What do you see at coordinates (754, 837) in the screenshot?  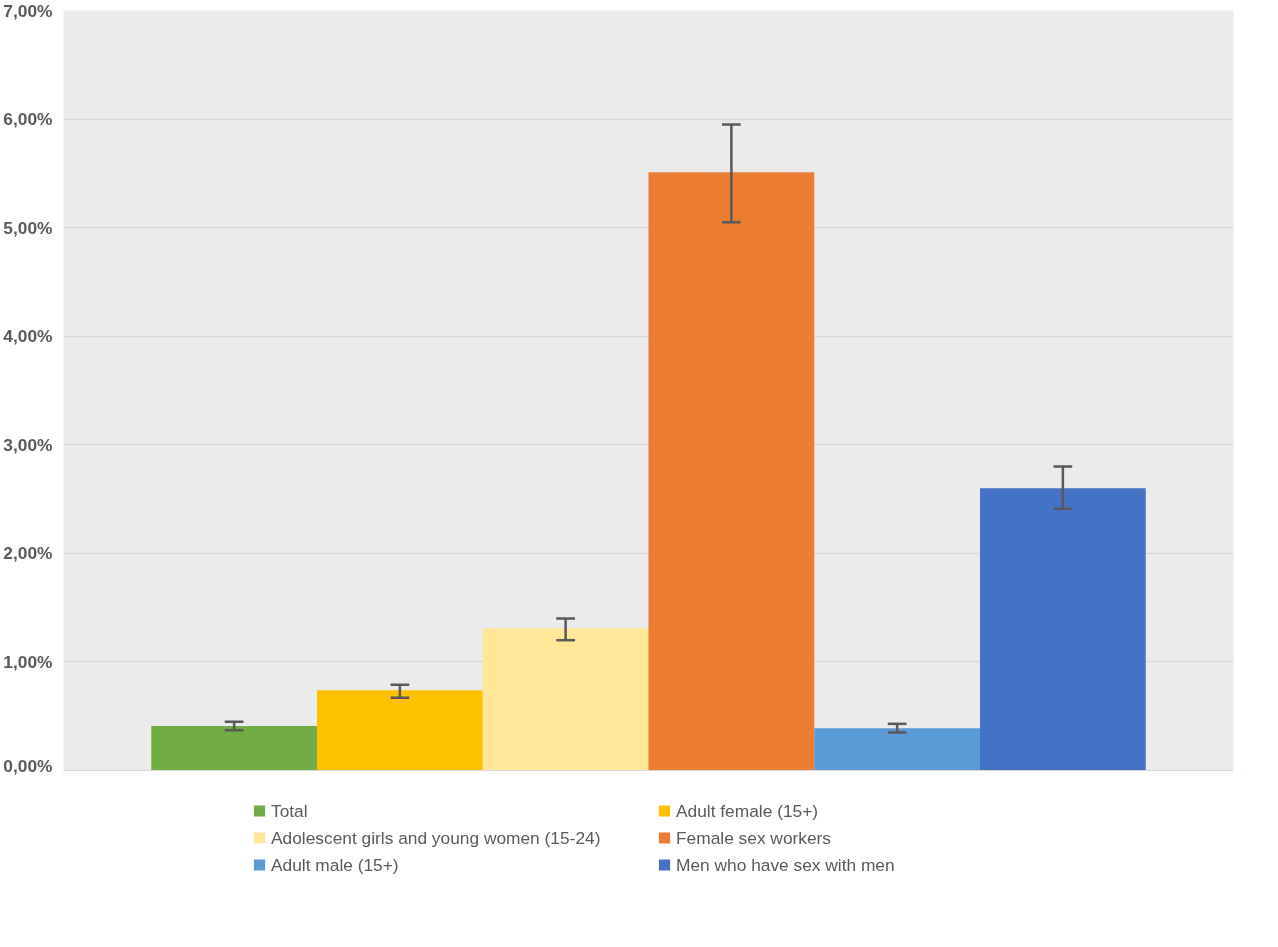 I see `legend-label: Female sex workers` at bounding box center [754, 837].